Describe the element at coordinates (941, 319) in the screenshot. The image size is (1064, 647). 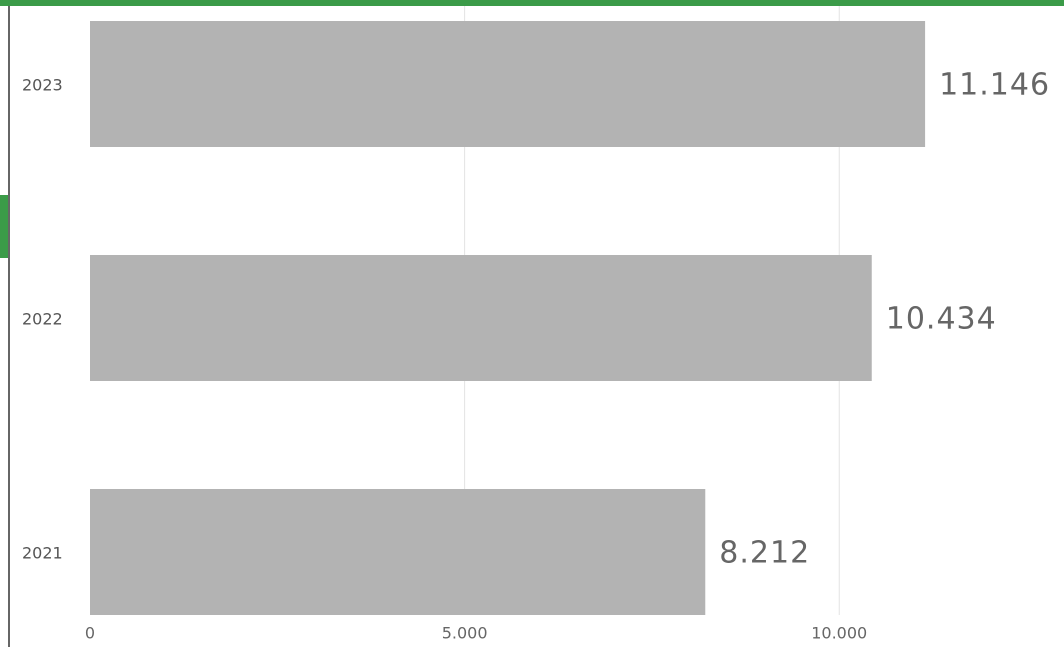
I see `value-label: 10.434` at that location.